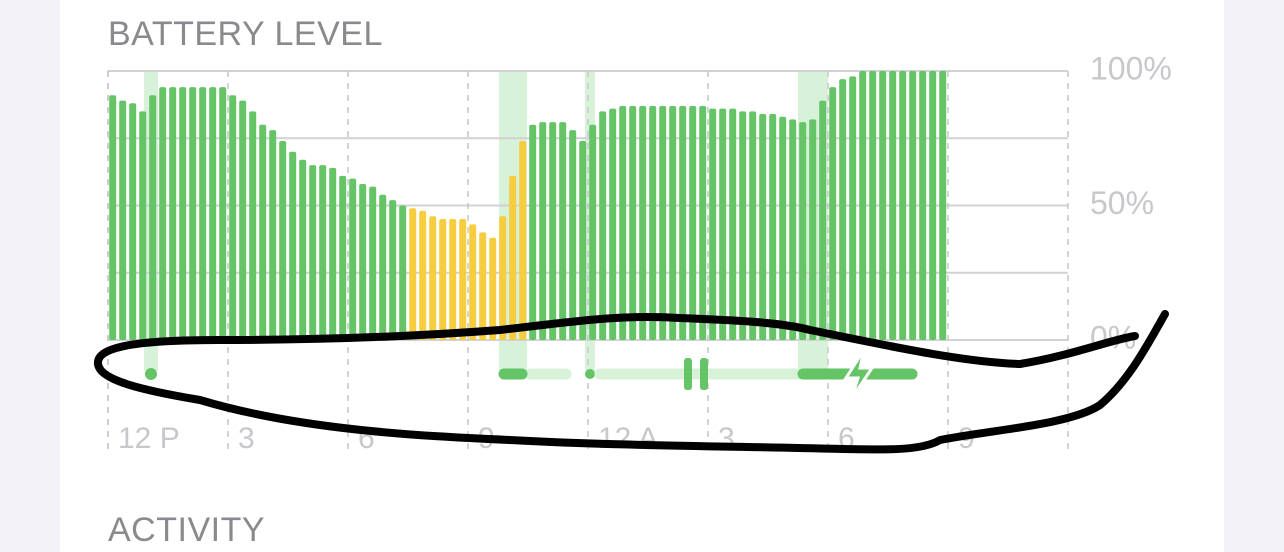 The image size is (1284, 552). What do you see at coordinates (531, 374) in the screenshot?
I see `charging-indicators` at bounding box center [531, 374].